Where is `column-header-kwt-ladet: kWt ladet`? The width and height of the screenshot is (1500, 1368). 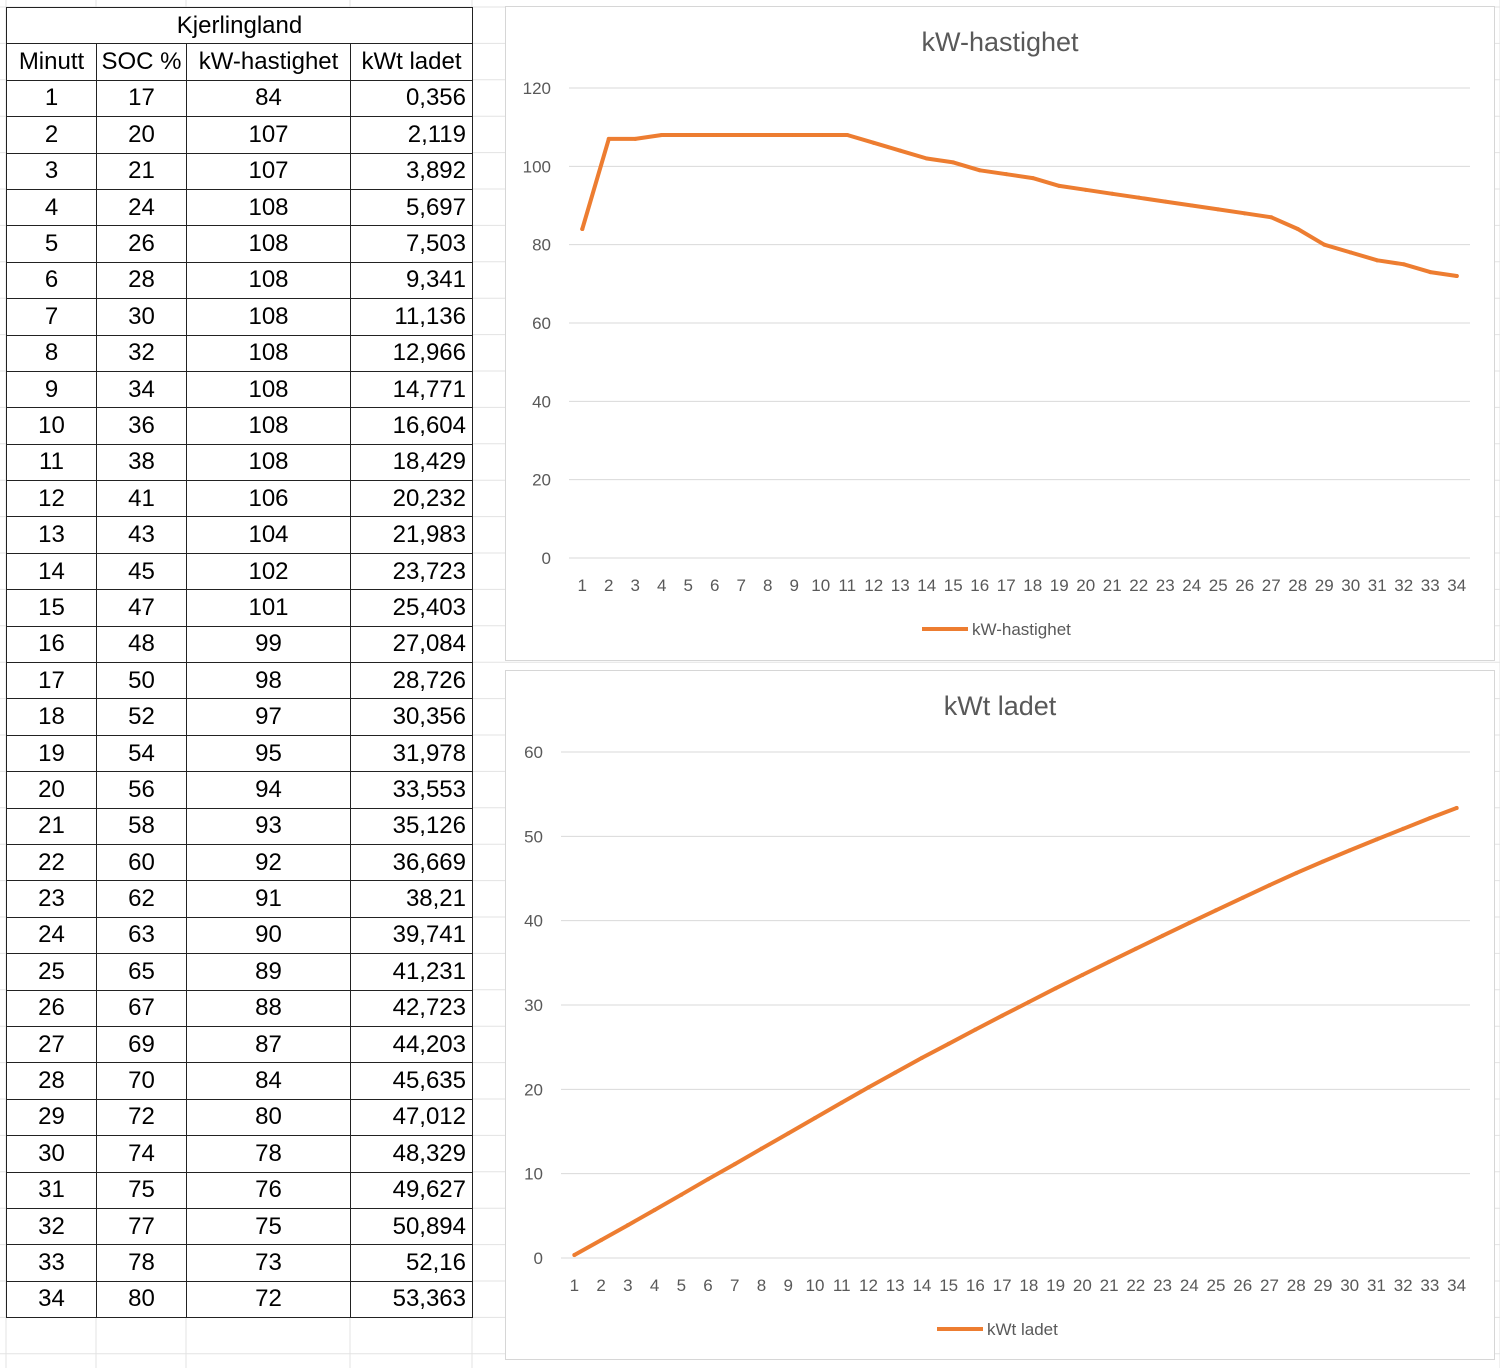 column-header-kwt-ladet: kWt ladet is located at coordinates (411, 62).